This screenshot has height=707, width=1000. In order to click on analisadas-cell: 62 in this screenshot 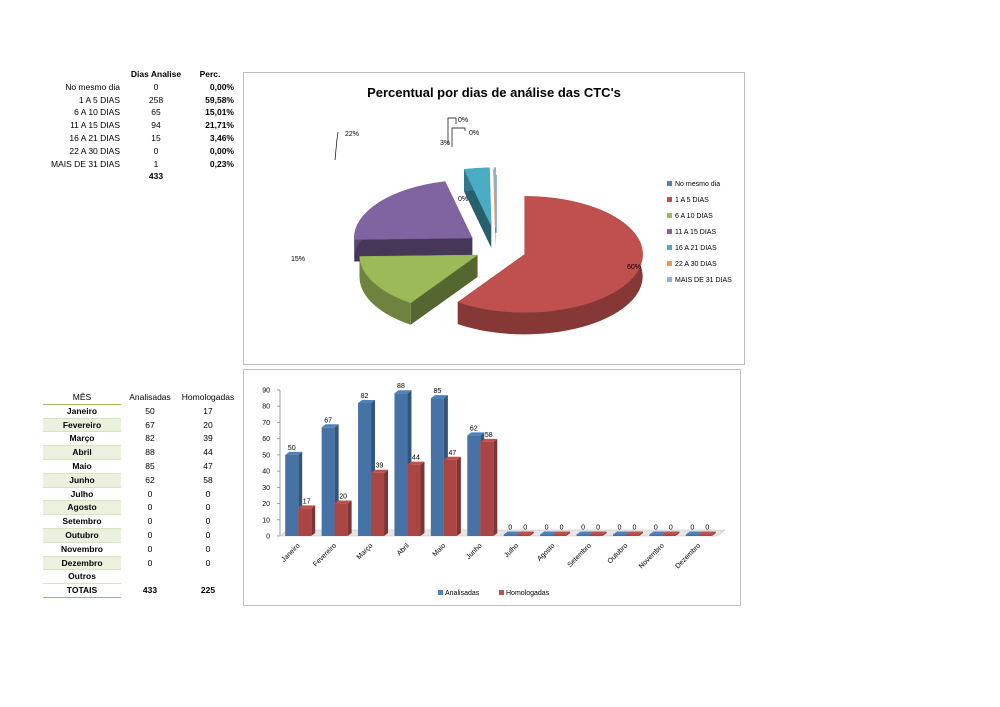, I will do `click(150, 479)`.